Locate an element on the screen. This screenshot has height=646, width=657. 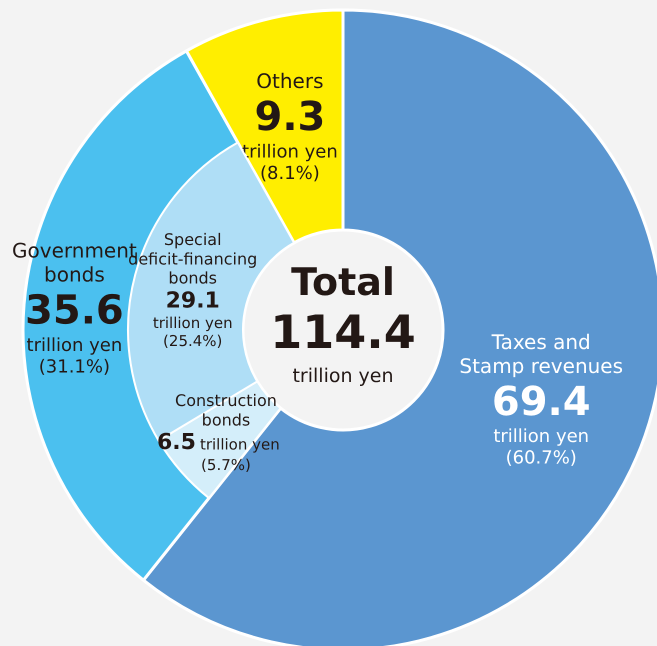
data-label: 6.5 trillion yen (5.7%) is located at coordinates (218, 452).